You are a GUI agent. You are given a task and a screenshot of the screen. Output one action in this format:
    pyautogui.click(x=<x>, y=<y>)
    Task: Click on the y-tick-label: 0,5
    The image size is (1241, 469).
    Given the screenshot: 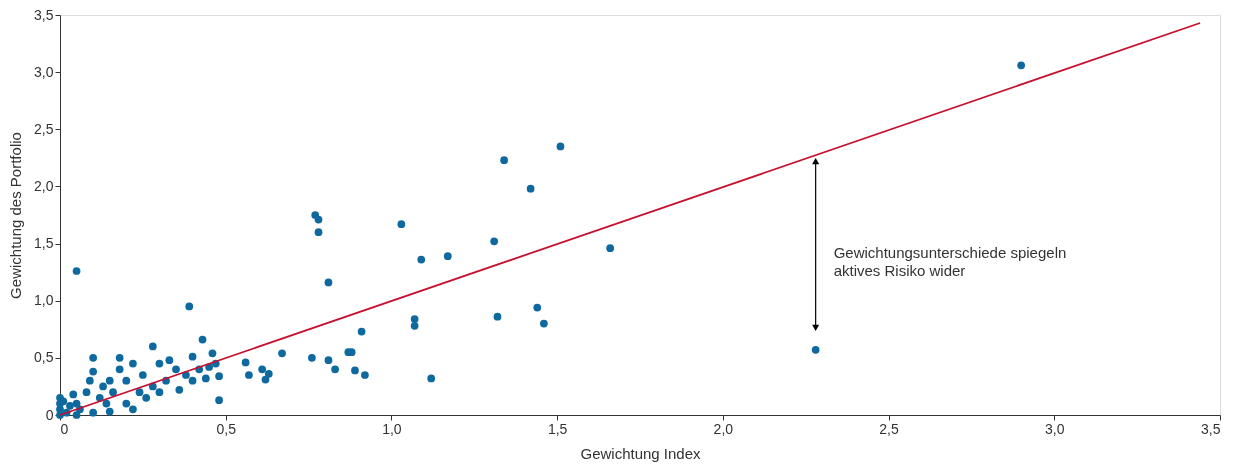 What is the action you would take?
    pyautogui.click(x=44, y=357)
    